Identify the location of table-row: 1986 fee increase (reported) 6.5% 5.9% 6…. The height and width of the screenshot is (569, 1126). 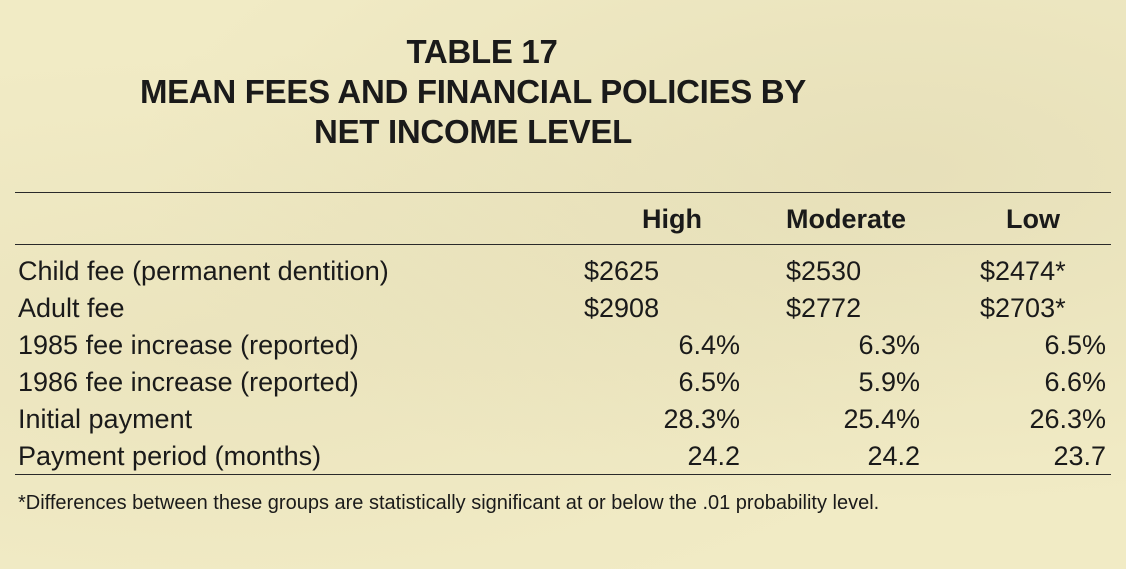
(563, 385).